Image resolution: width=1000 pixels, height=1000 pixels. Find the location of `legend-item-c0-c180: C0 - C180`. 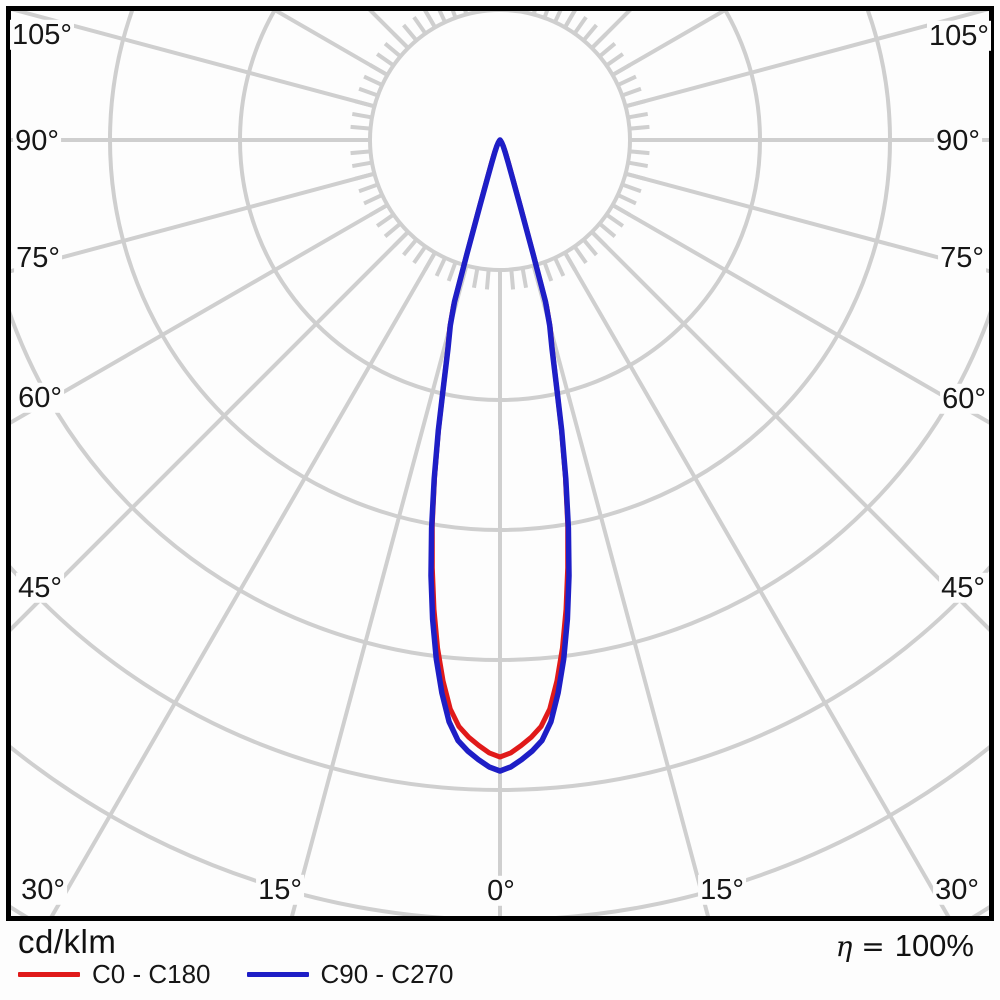

legend-item-c0-c180: C0 - C180 is located at coordinates (114, 974).